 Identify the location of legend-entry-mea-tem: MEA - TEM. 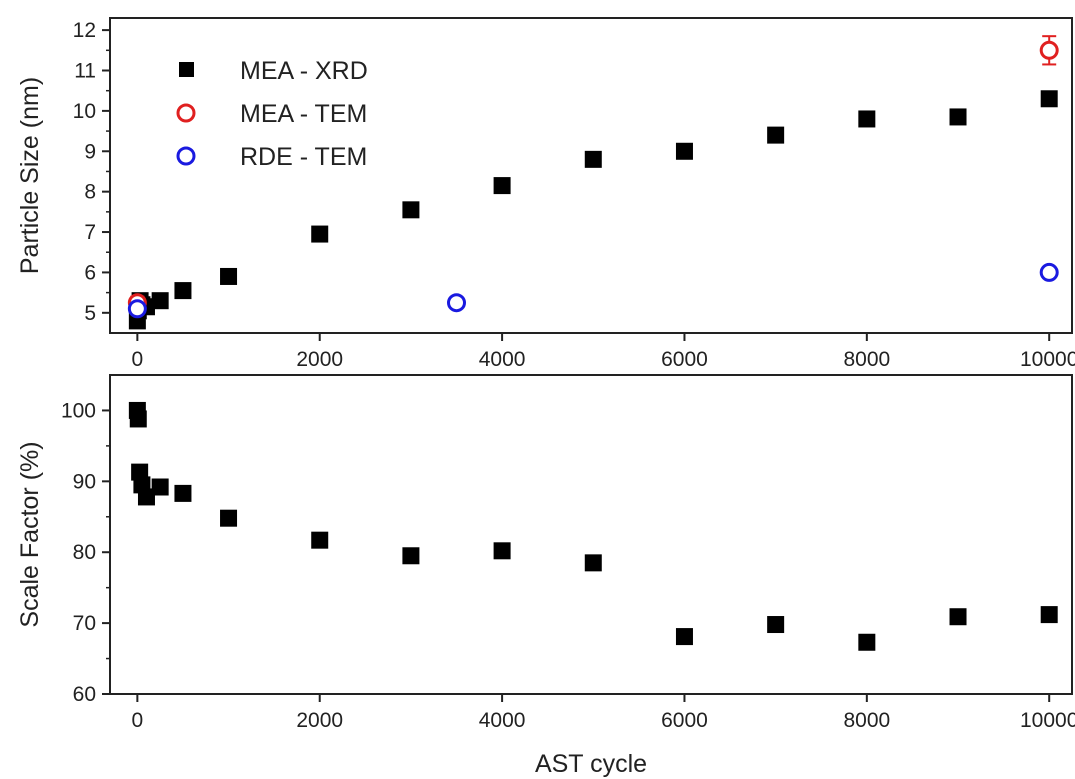
(271, 114).